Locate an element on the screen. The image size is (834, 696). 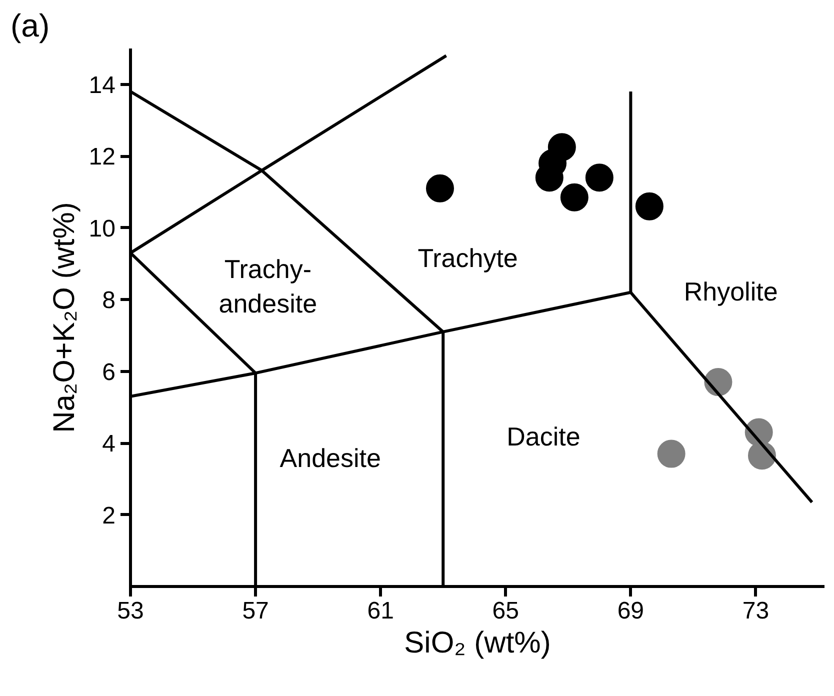
annotation: Rhyolite is located at coordinates (731, 291).